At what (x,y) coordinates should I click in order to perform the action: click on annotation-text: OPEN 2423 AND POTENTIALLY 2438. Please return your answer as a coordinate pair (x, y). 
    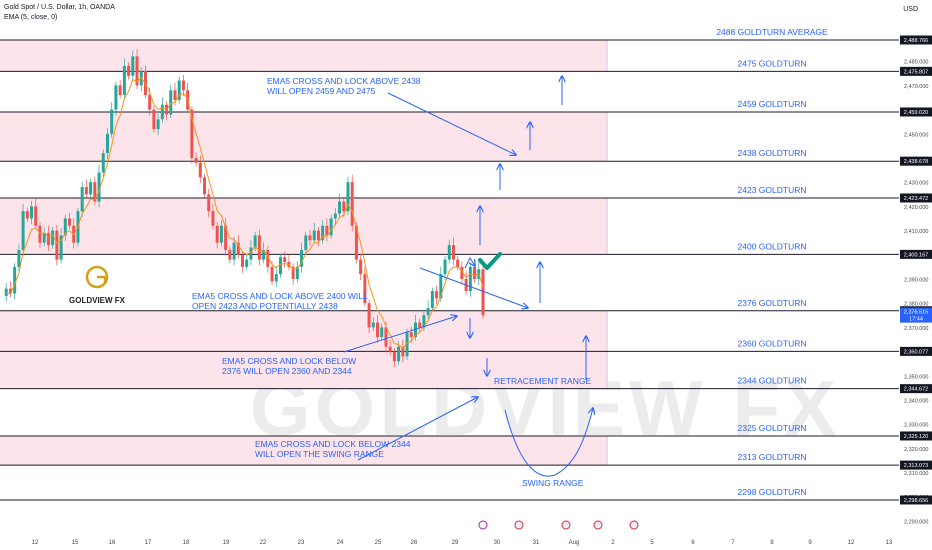
    Looking at the image, I should click on (265, 306).